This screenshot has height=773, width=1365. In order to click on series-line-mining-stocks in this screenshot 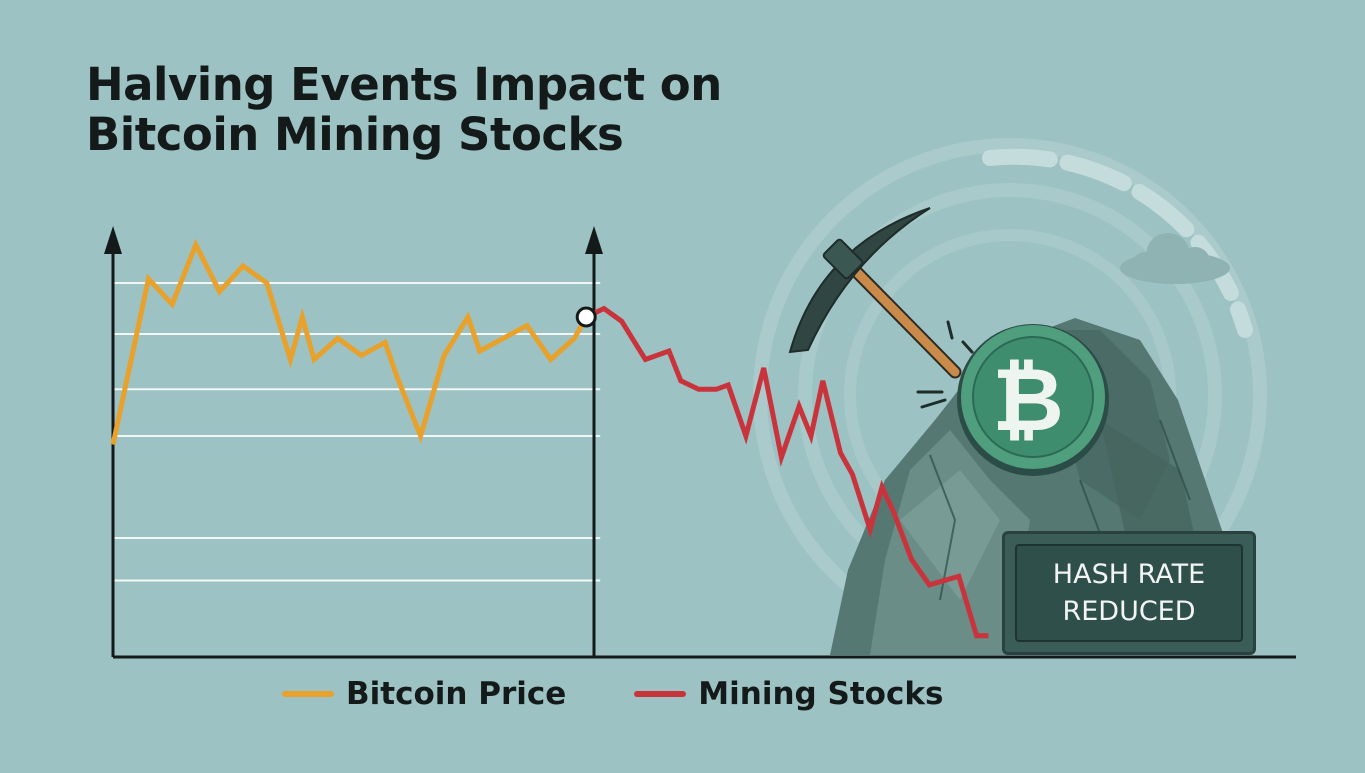, I will do `click(787, 472)`.